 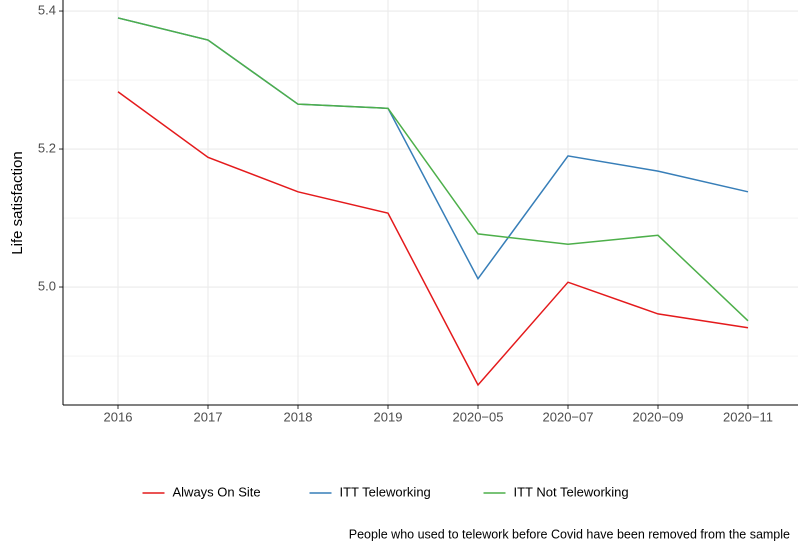 What do you see at coordinates (568, 416) in the screenshot?
I see `x-tick-label: 2020−07` at bounding box center [568, 416].